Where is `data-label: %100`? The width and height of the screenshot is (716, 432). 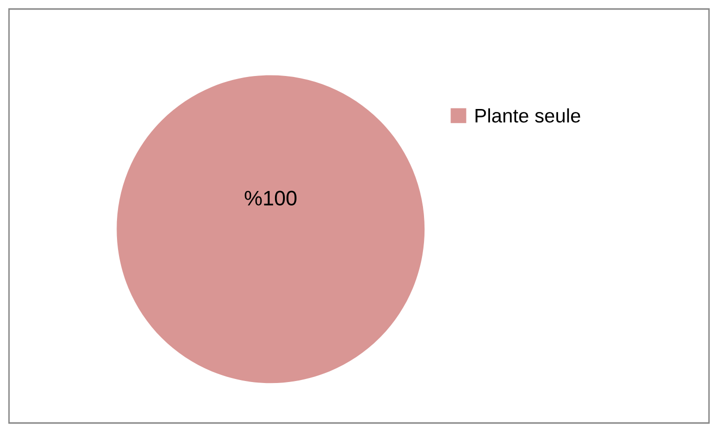 data-label: %100 is located at coordinates (270, 198).